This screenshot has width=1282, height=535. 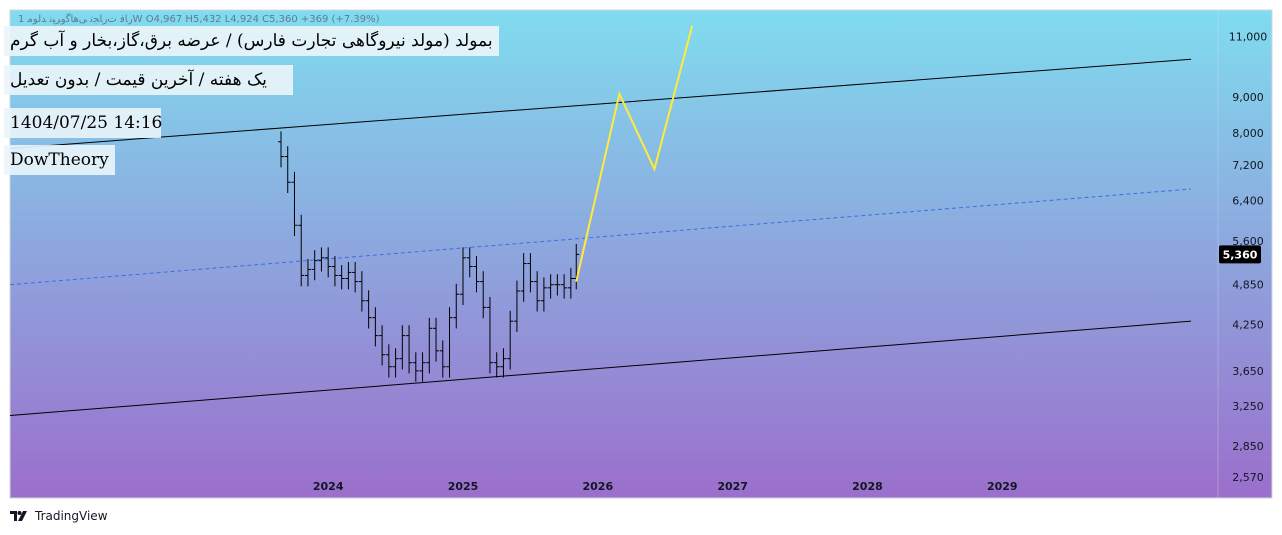 I want to click on footer-brand: TradingView, so click(x=59, y=516).